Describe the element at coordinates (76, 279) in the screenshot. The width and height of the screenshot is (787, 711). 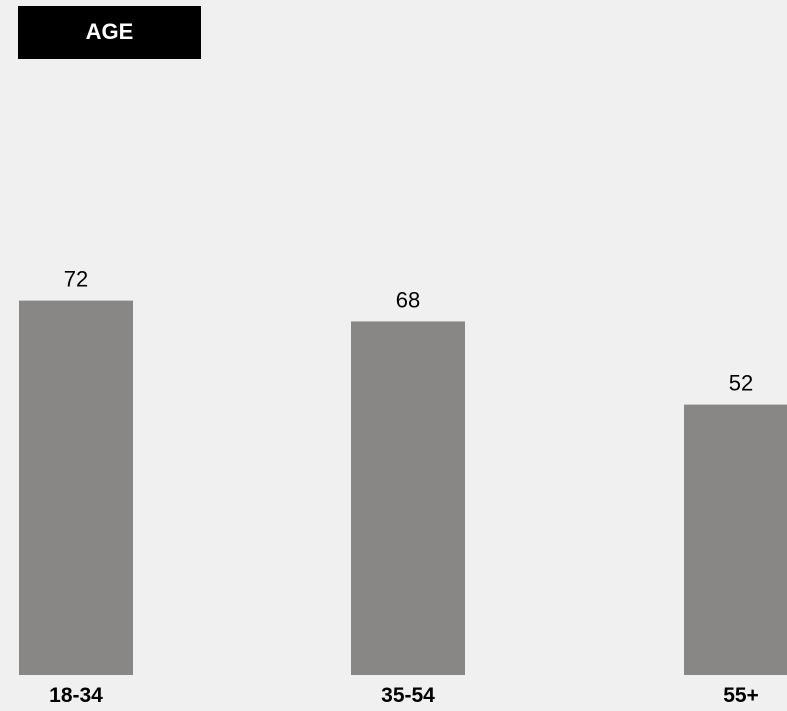
I see `value-label-18-34: 72` at that location.